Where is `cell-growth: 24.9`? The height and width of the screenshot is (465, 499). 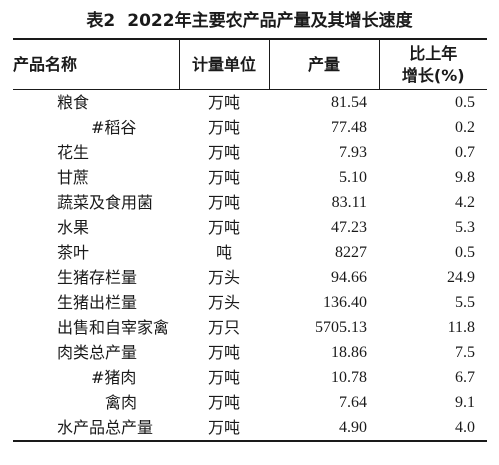 cell-growth: 24.9 is located at coordinates (461, 277).